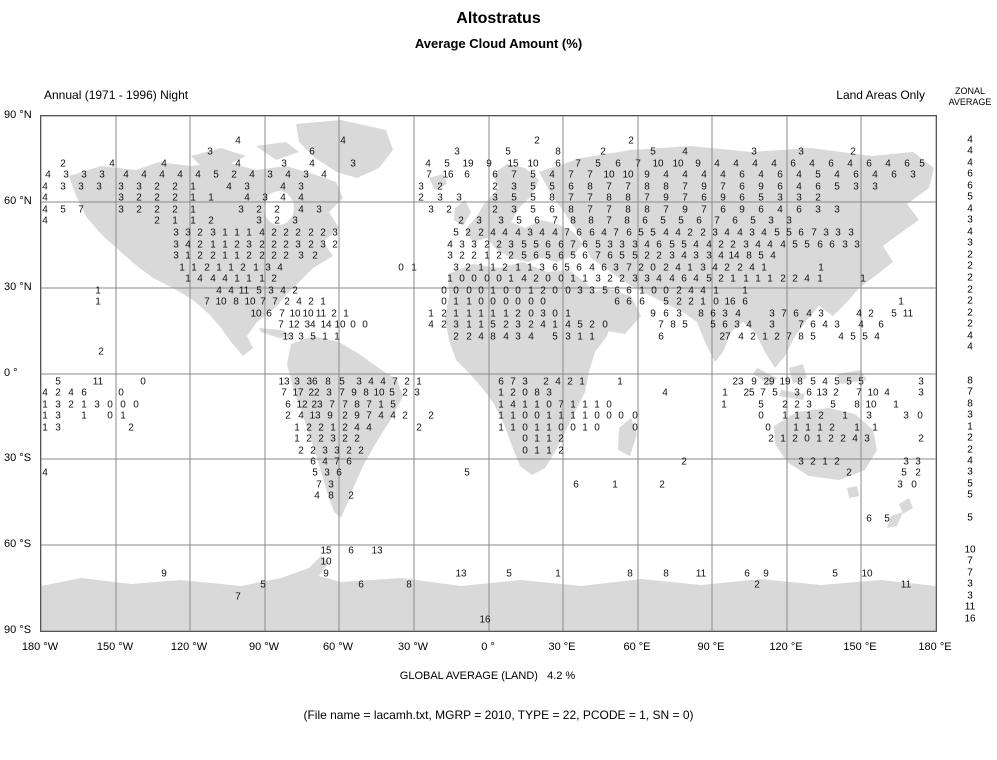  I want to click on zonal-average-value: 7, so click(970, 561).